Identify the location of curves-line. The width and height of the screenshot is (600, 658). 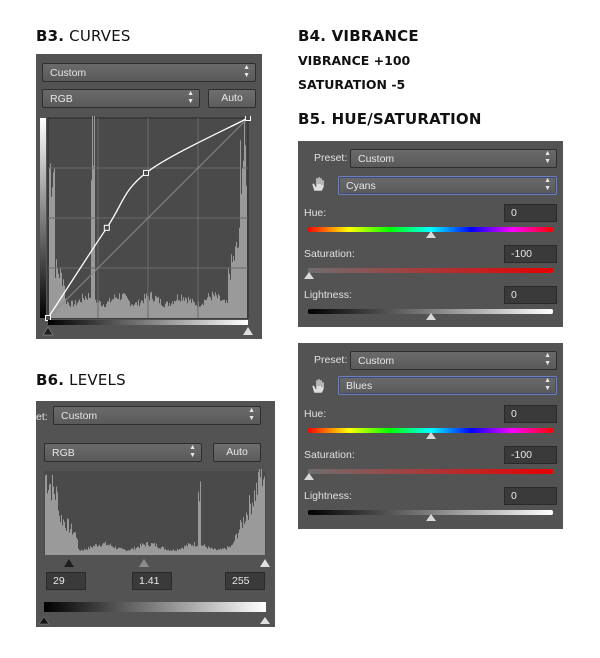
(148, 218).